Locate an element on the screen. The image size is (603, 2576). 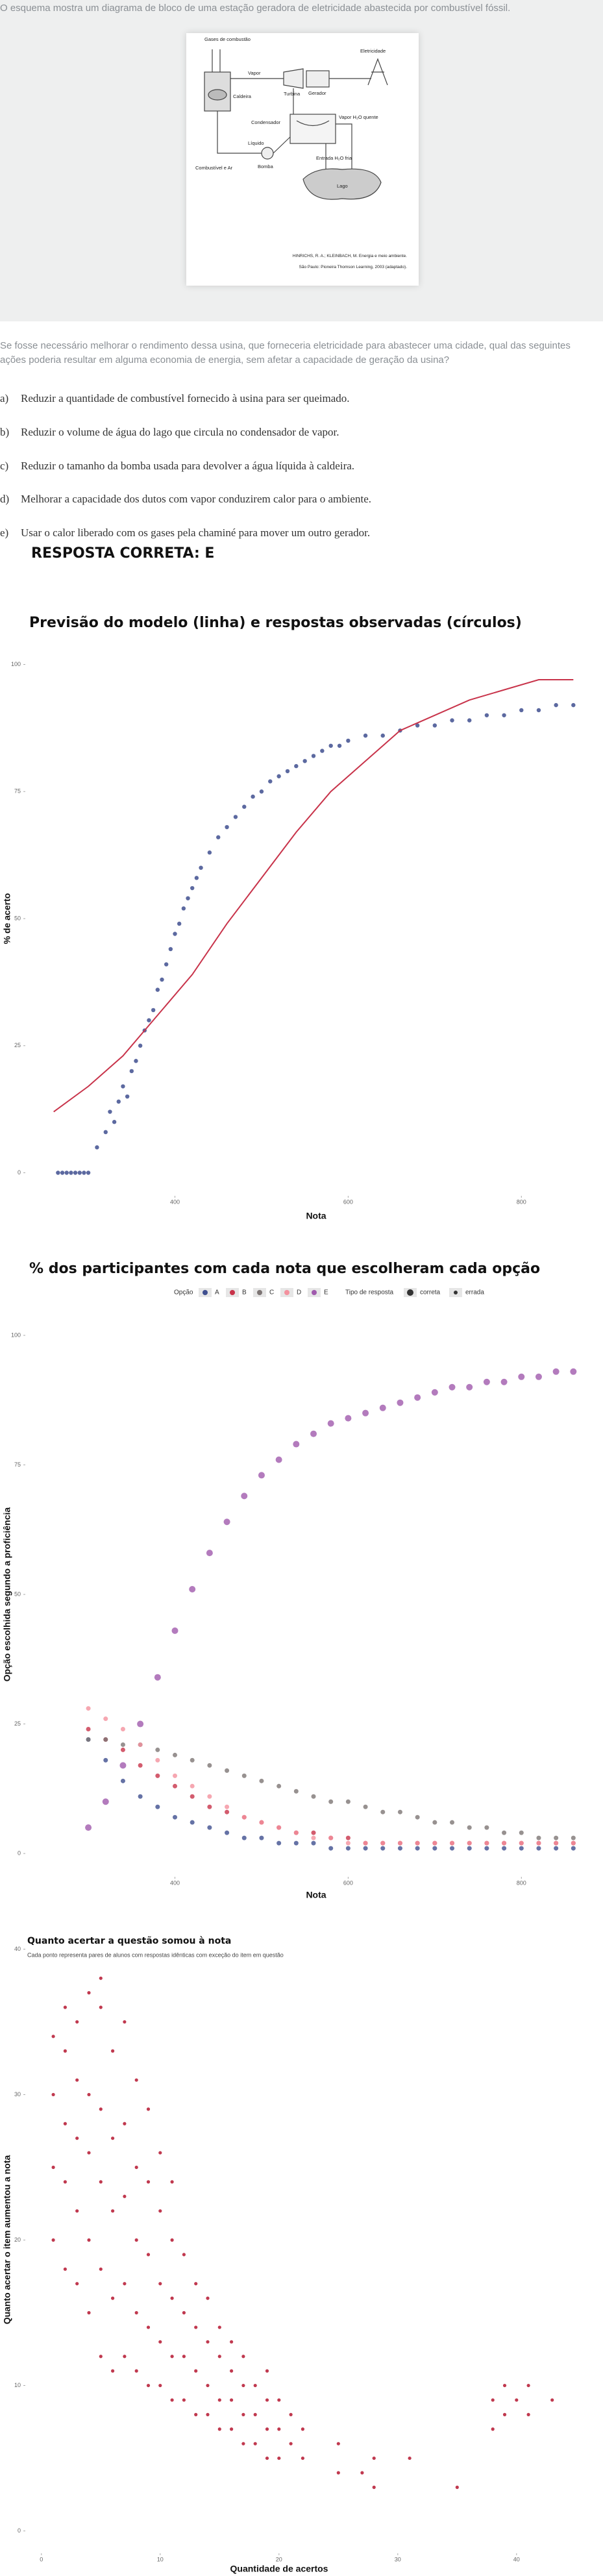
y-axis-label: % de acerto is located at coordinates (7, 919).